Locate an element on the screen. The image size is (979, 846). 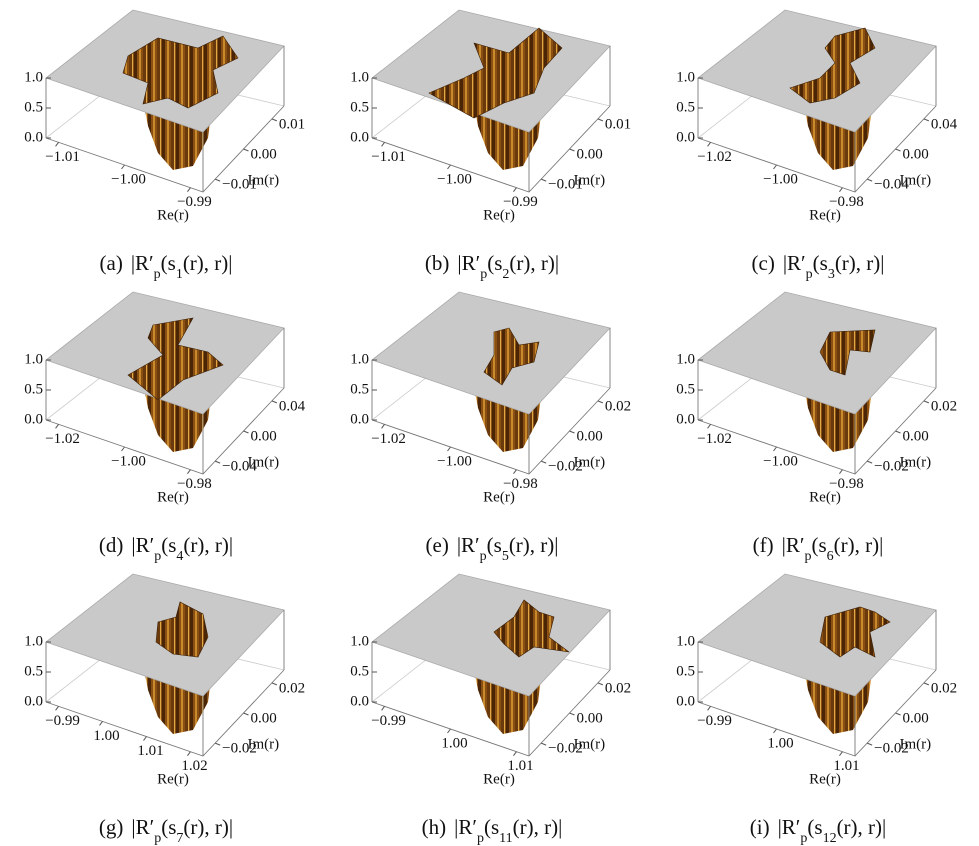
caption-tag: (e) is located at coordinates (437, 545).